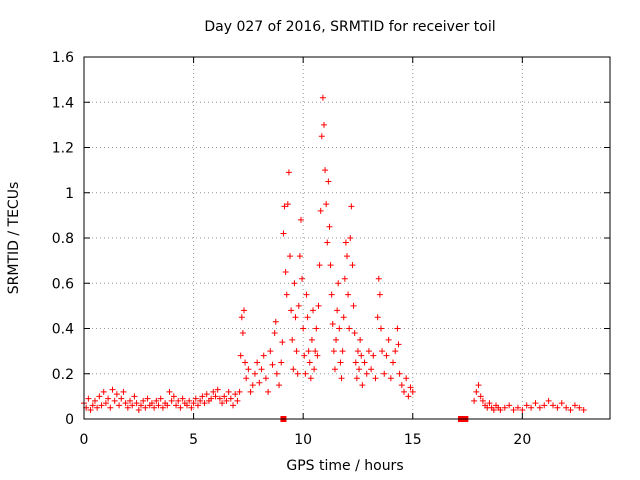 The height and width of the screenshot is (480, 640). What do you see at coordinates (63, 58) in the screenshot?
I see `y-tick-label: 1.6` at bounding box center [63, 58].